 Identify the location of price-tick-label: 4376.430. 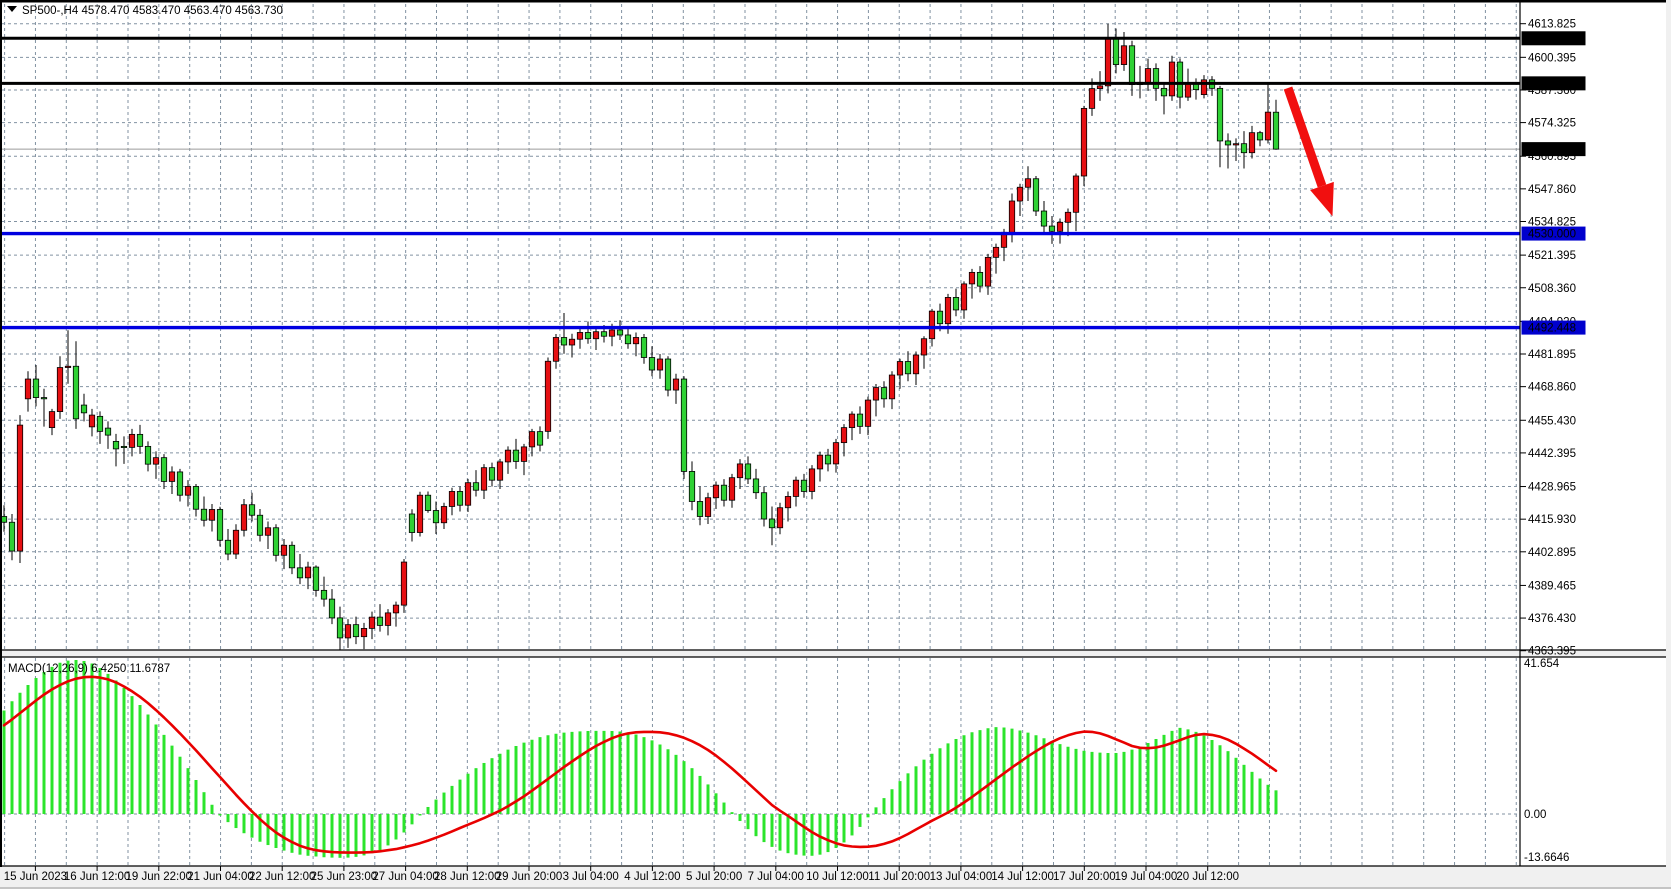
(1552, 619).